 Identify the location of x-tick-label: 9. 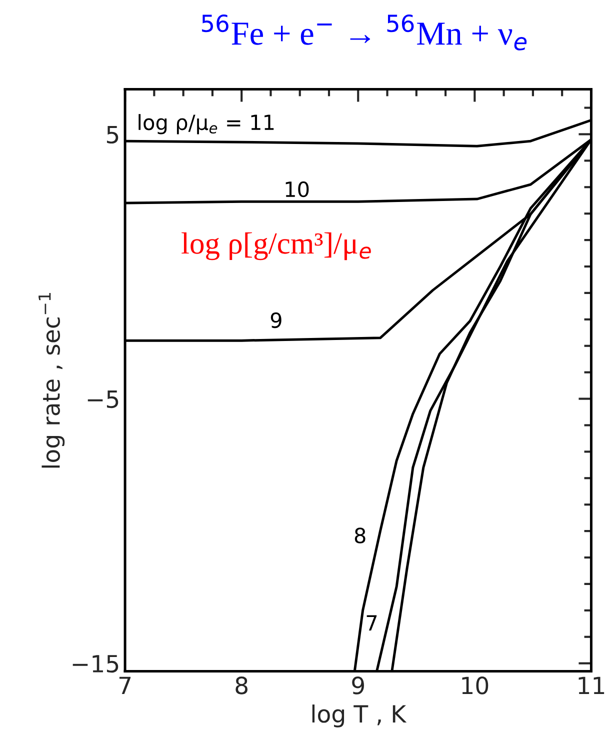
(358, 685).